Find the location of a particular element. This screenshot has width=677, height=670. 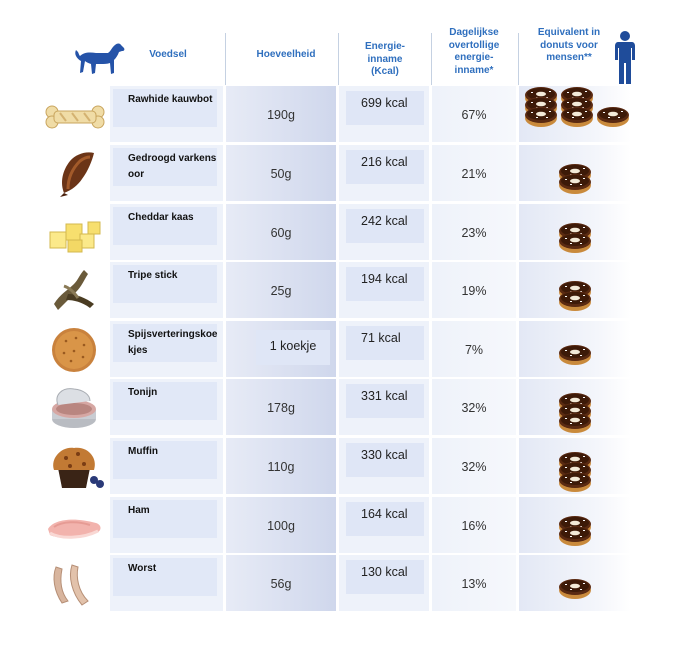

energy-cell: 164 kcal is located at coordinates (384, 525).